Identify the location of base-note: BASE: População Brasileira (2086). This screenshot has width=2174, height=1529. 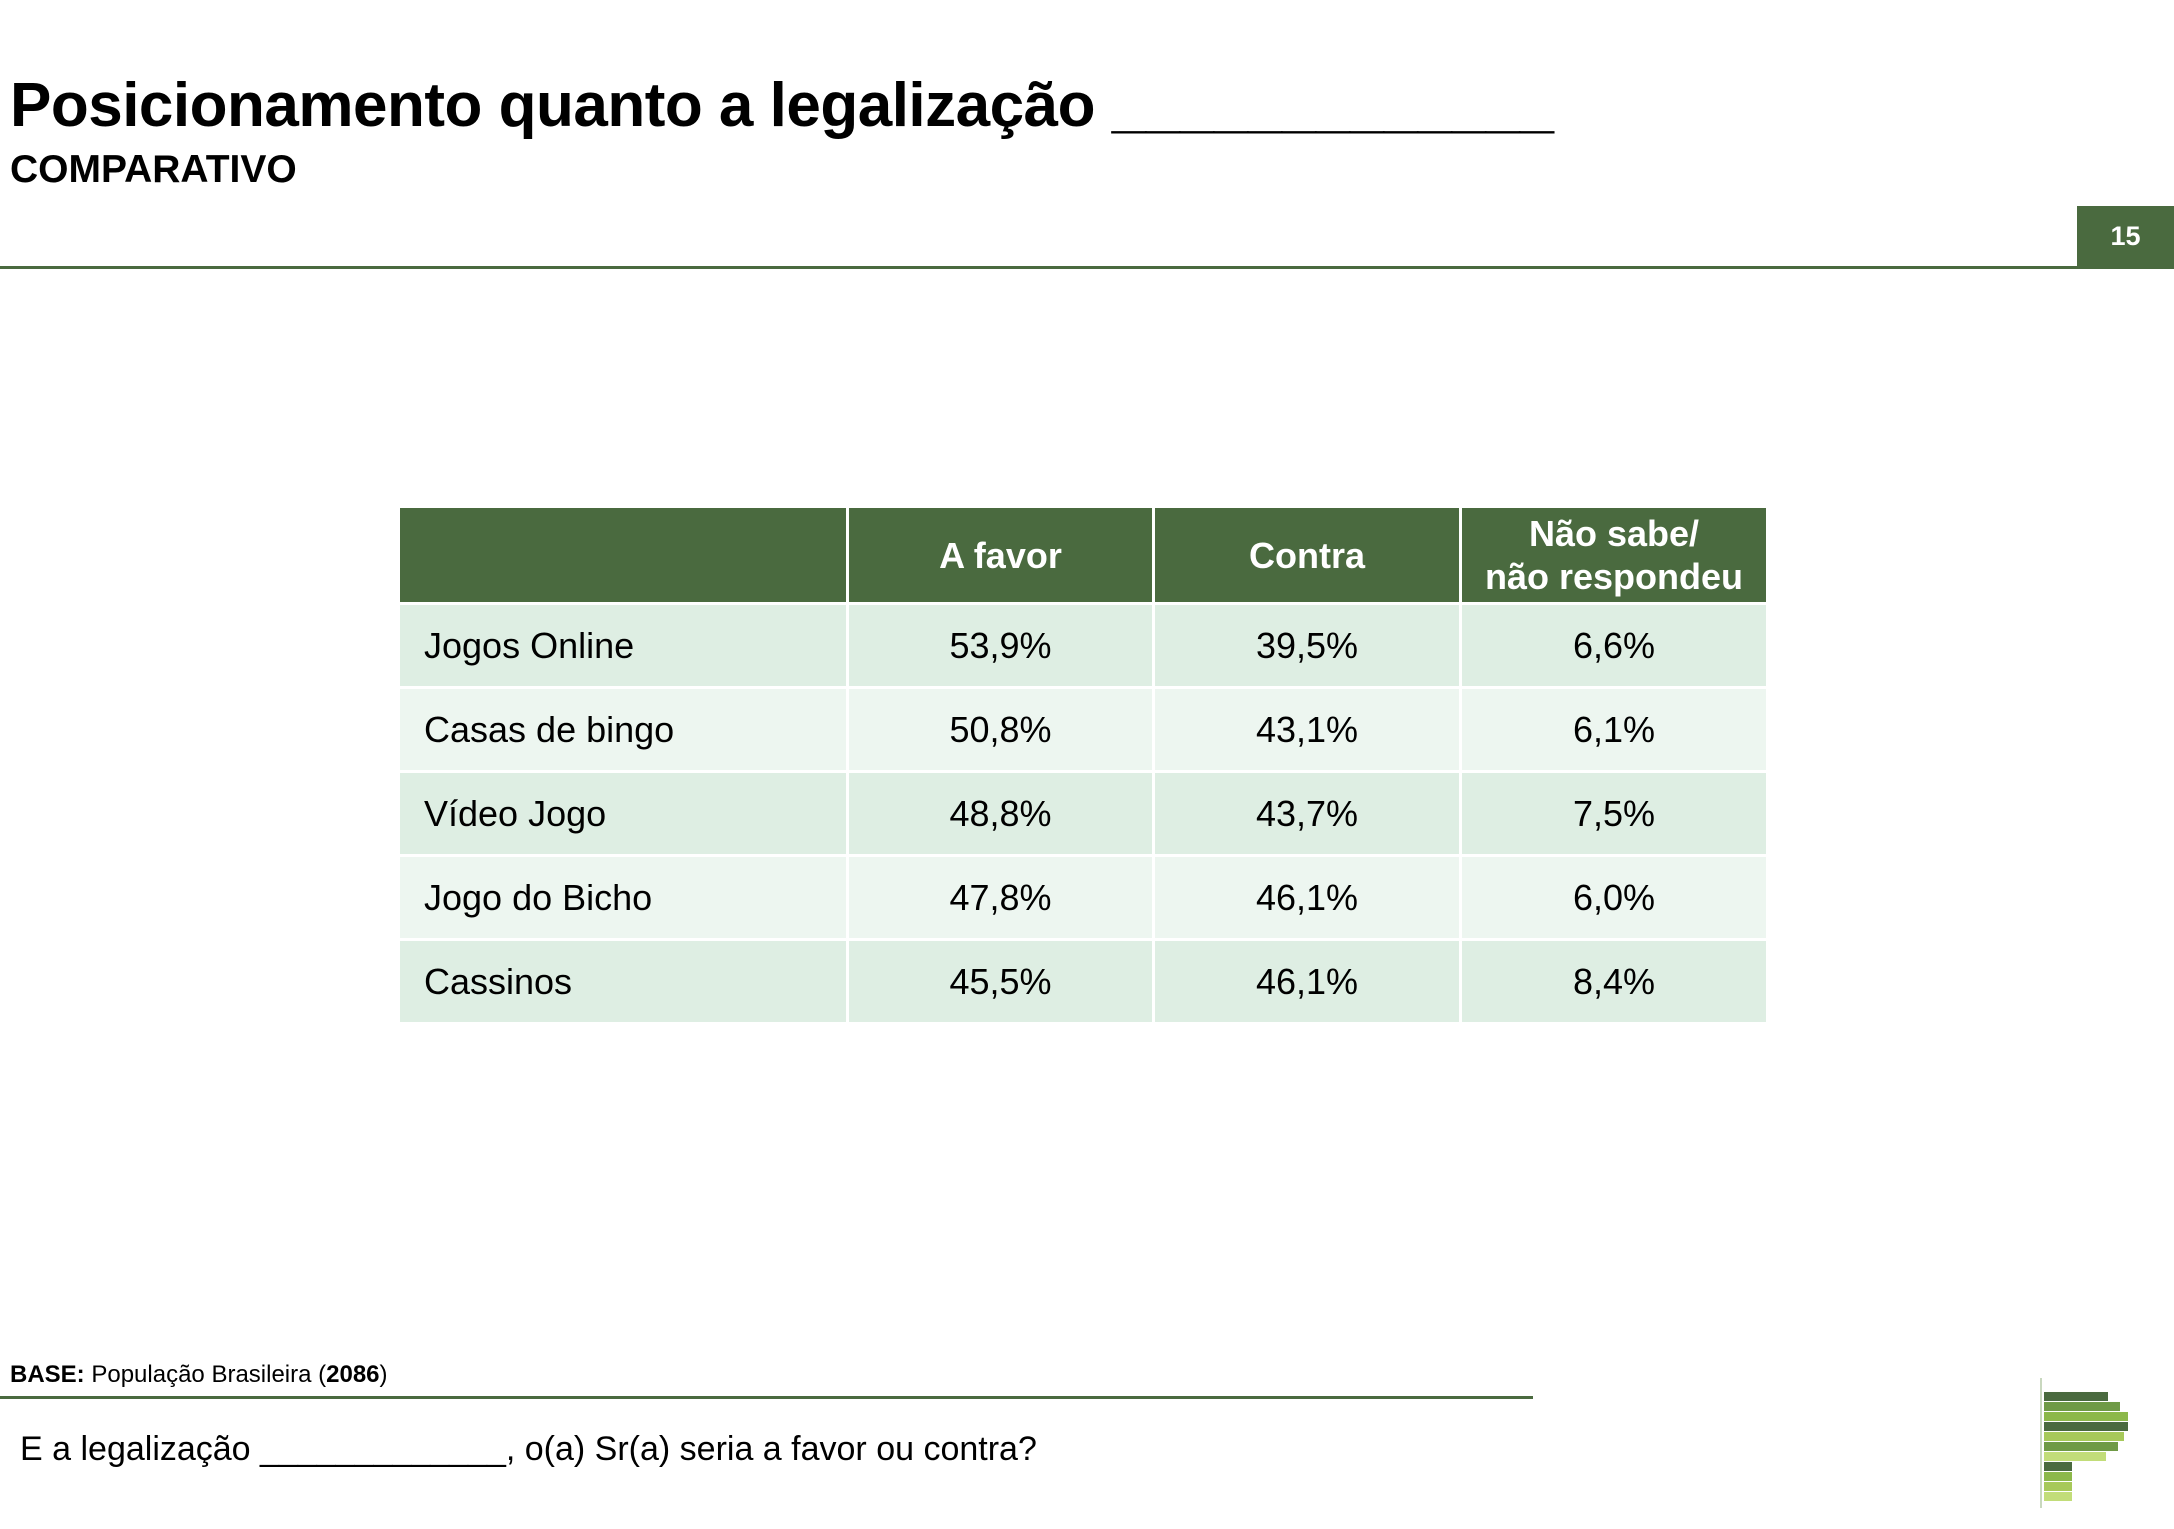
(199, 1374).